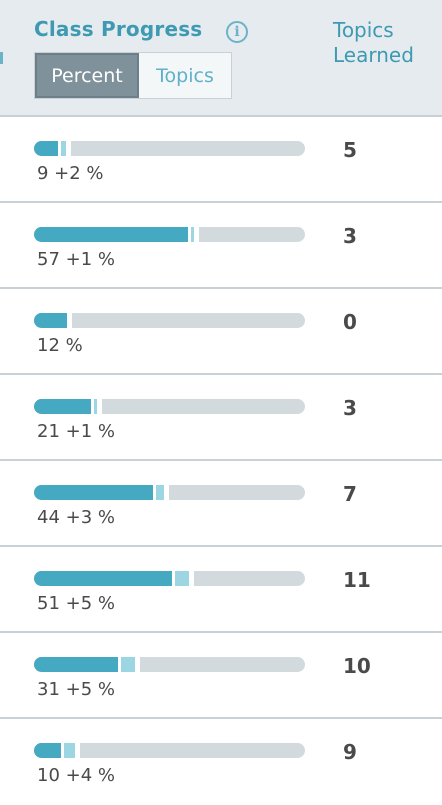  I want to click on percent-label: 31 +5 %, so click(76, 689).